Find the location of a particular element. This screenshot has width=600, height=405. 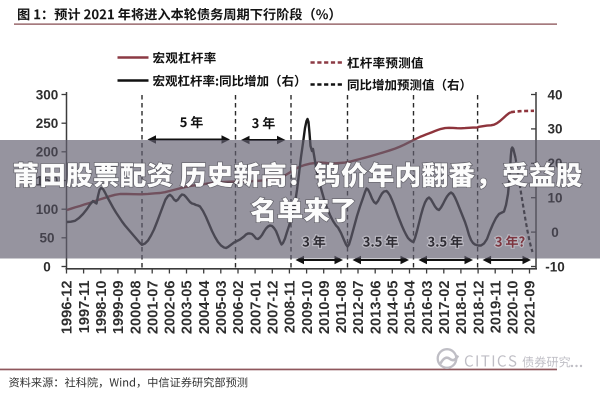

svg-text: 40 is located at coordinates (554, 94).